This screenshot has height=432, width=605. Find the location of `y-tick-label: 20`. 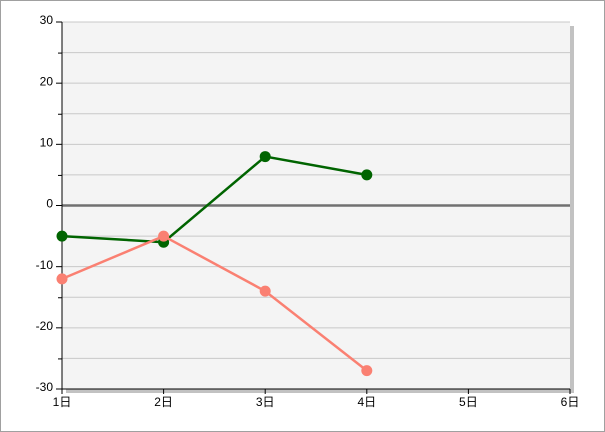

y-tick-label: 20 is located at coordinates (47, 81).